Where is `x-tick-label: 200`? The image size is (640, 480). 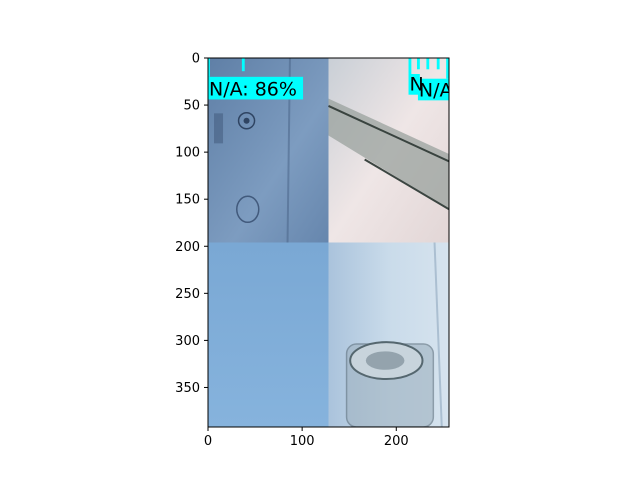 x-tick-label: 200 is located at coordinates (396, 441).